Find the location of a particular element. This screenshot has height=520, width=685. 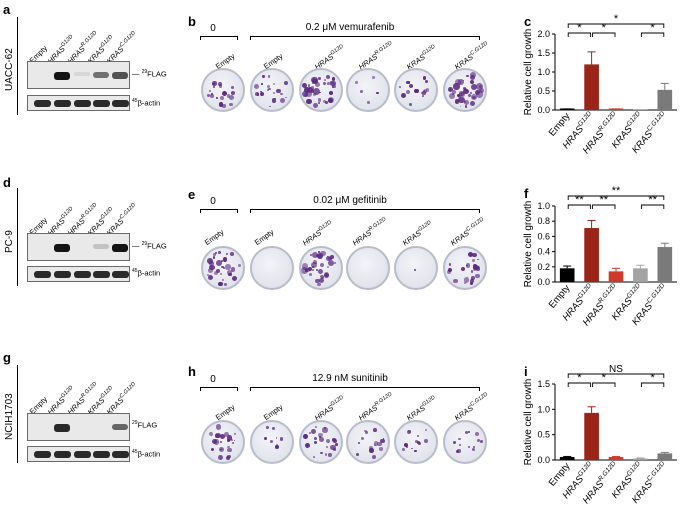

western-blot-actin is located at coordinates (78, 454).